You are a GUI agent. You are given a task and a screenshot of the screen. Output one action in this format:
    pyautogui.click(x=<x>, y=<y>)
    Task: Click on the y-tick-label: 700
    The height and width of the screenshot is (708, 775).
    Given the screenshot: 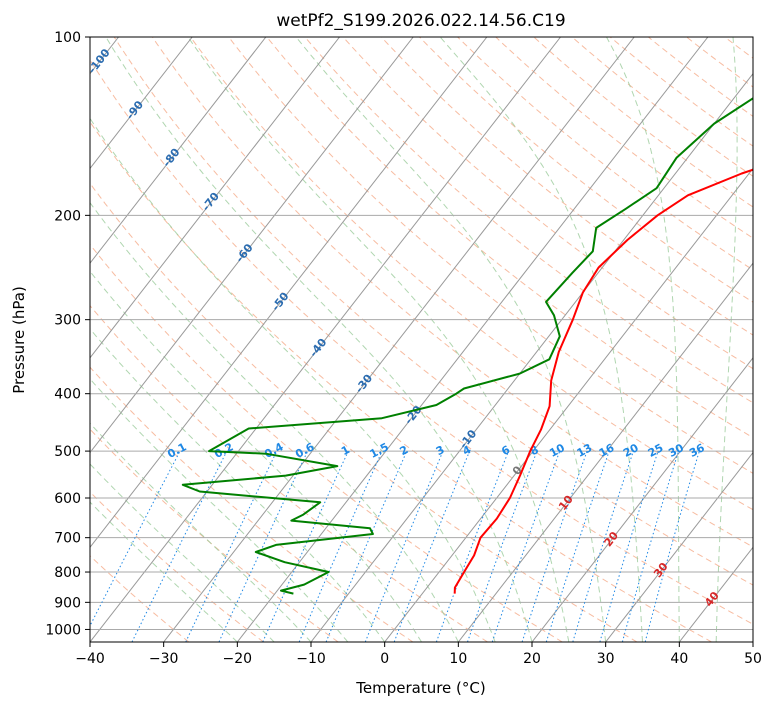 What is the action you would take?
    pyautogui.click(x=67, y=539)
    